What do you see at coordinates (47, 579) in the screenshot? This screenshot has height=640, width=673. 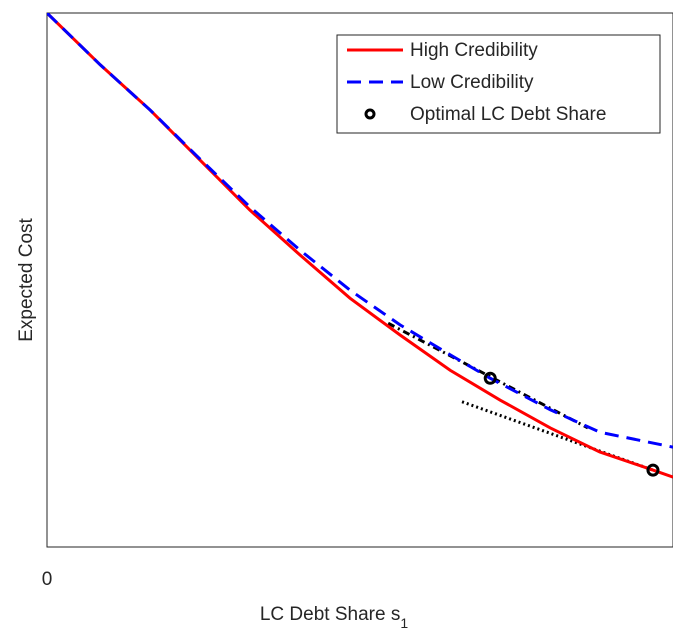 I see `x-tick-label: 0` at bounding box center [47, 579].